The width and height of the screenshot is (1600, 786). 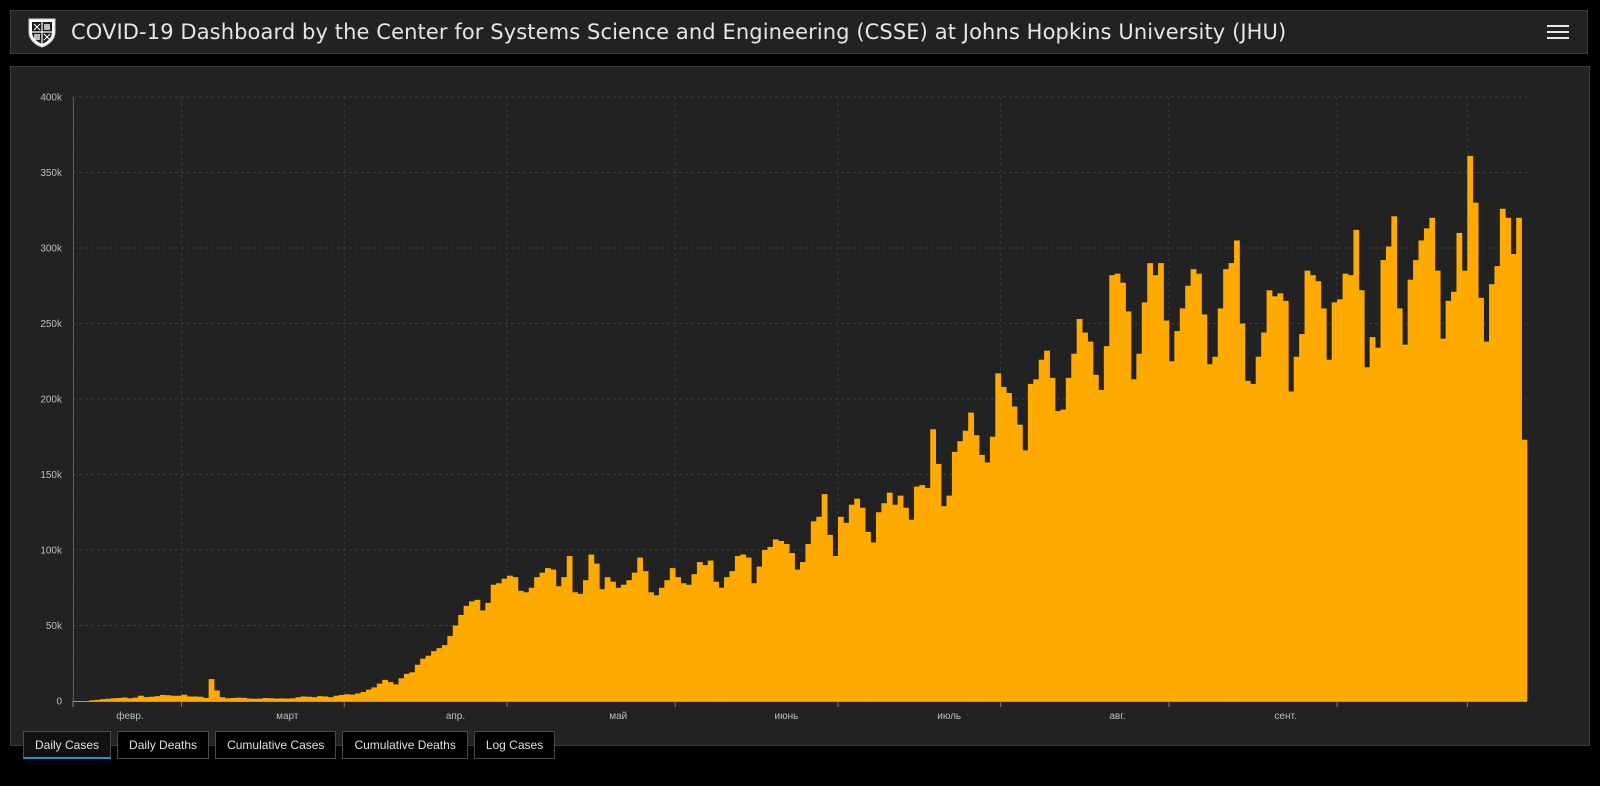 What do you see at coordinates (67, 745) in the screenshot?
I see `tab-daily-cases: Daily Cases` at bounding box center [67, 745].